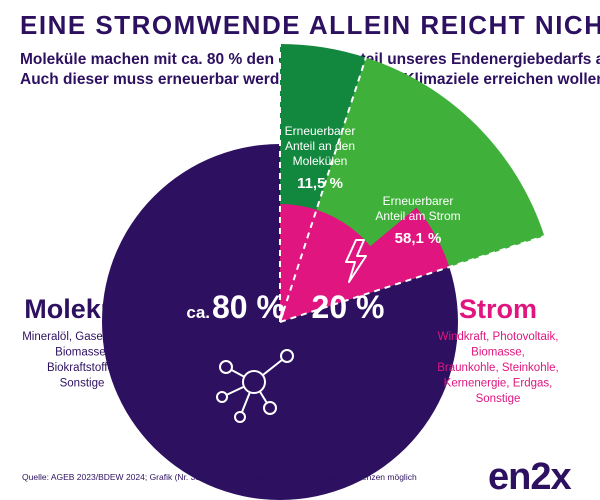 Image resolution: width=600 pixels, height=500 pixels. Describe the element at coordinates (320, 183) in the screenshot. I see `renewable-molecules-value: 11,5 %` at that location.